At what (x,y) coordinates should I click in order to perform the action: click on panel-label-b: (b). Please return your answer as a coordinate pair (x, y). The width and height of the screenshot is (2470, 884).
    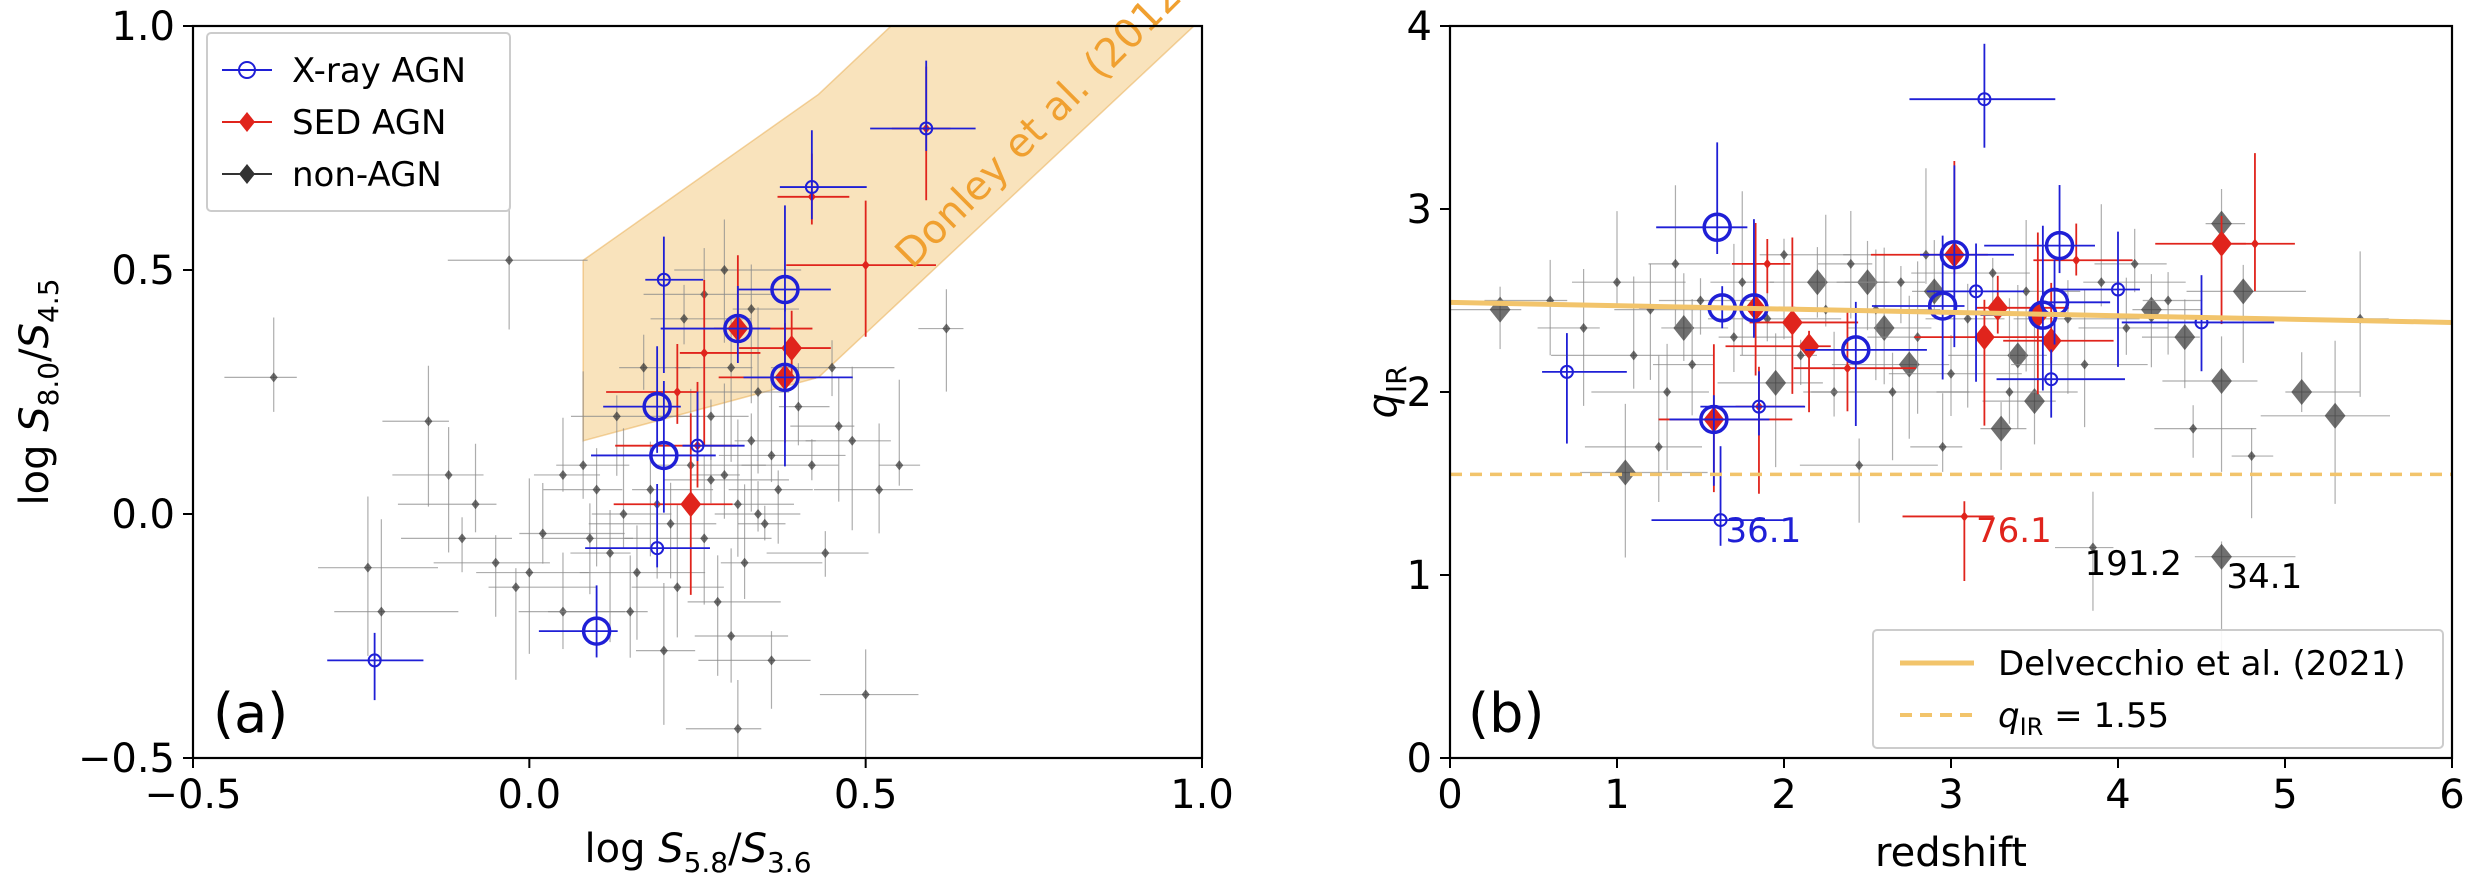
    Looking at the image, I should click on (1506, 713).